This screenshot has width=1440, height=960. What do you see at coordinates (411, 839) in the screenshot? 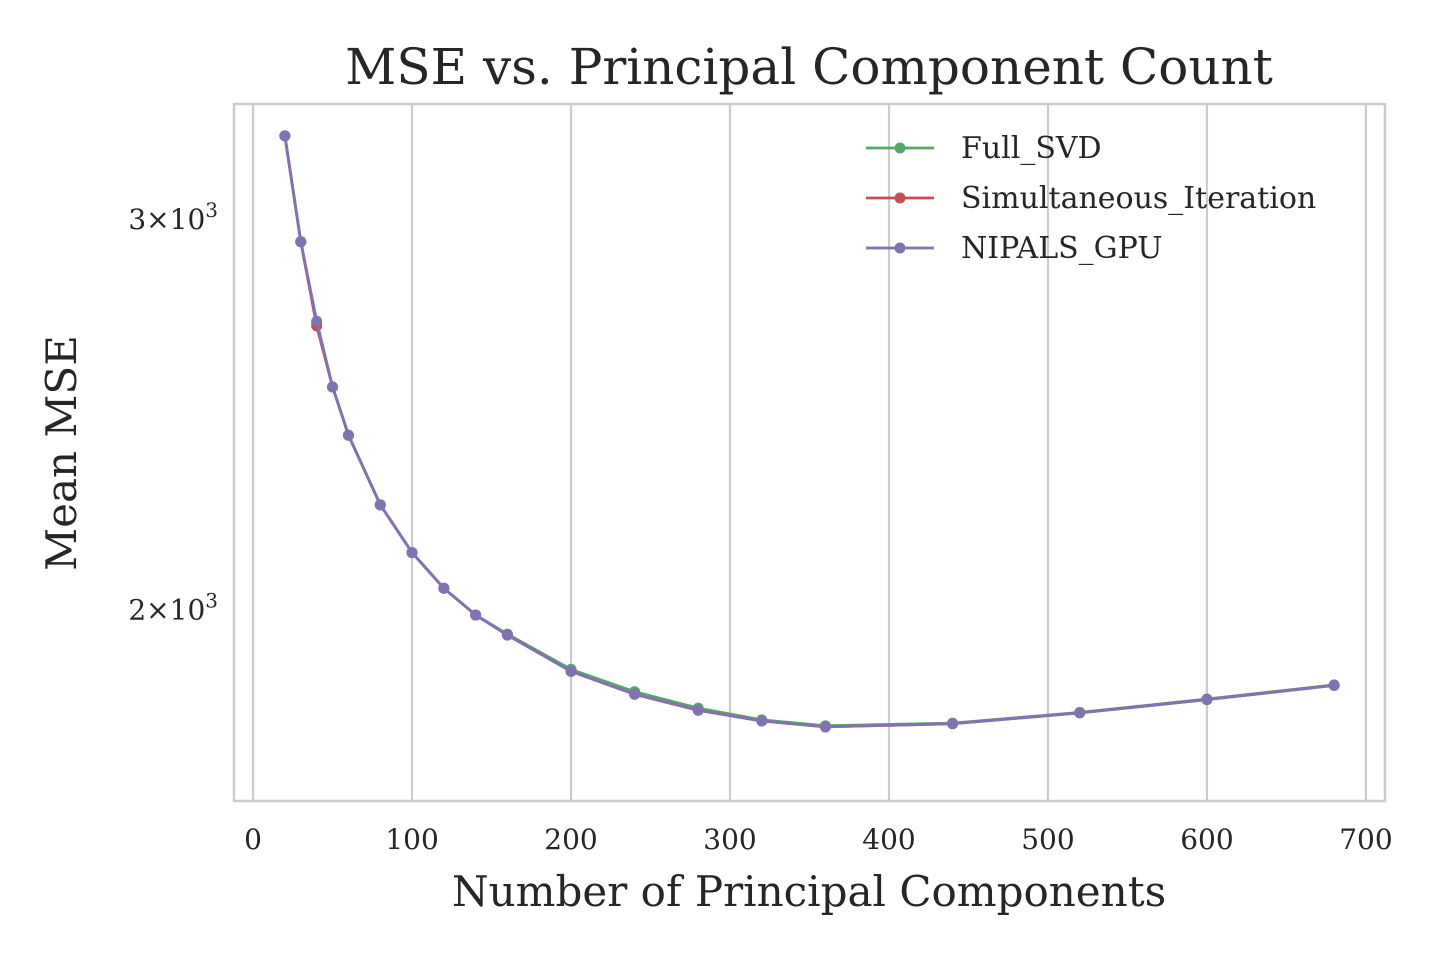
I see `x-tick-label: 100` at bounding box center [411, 839].